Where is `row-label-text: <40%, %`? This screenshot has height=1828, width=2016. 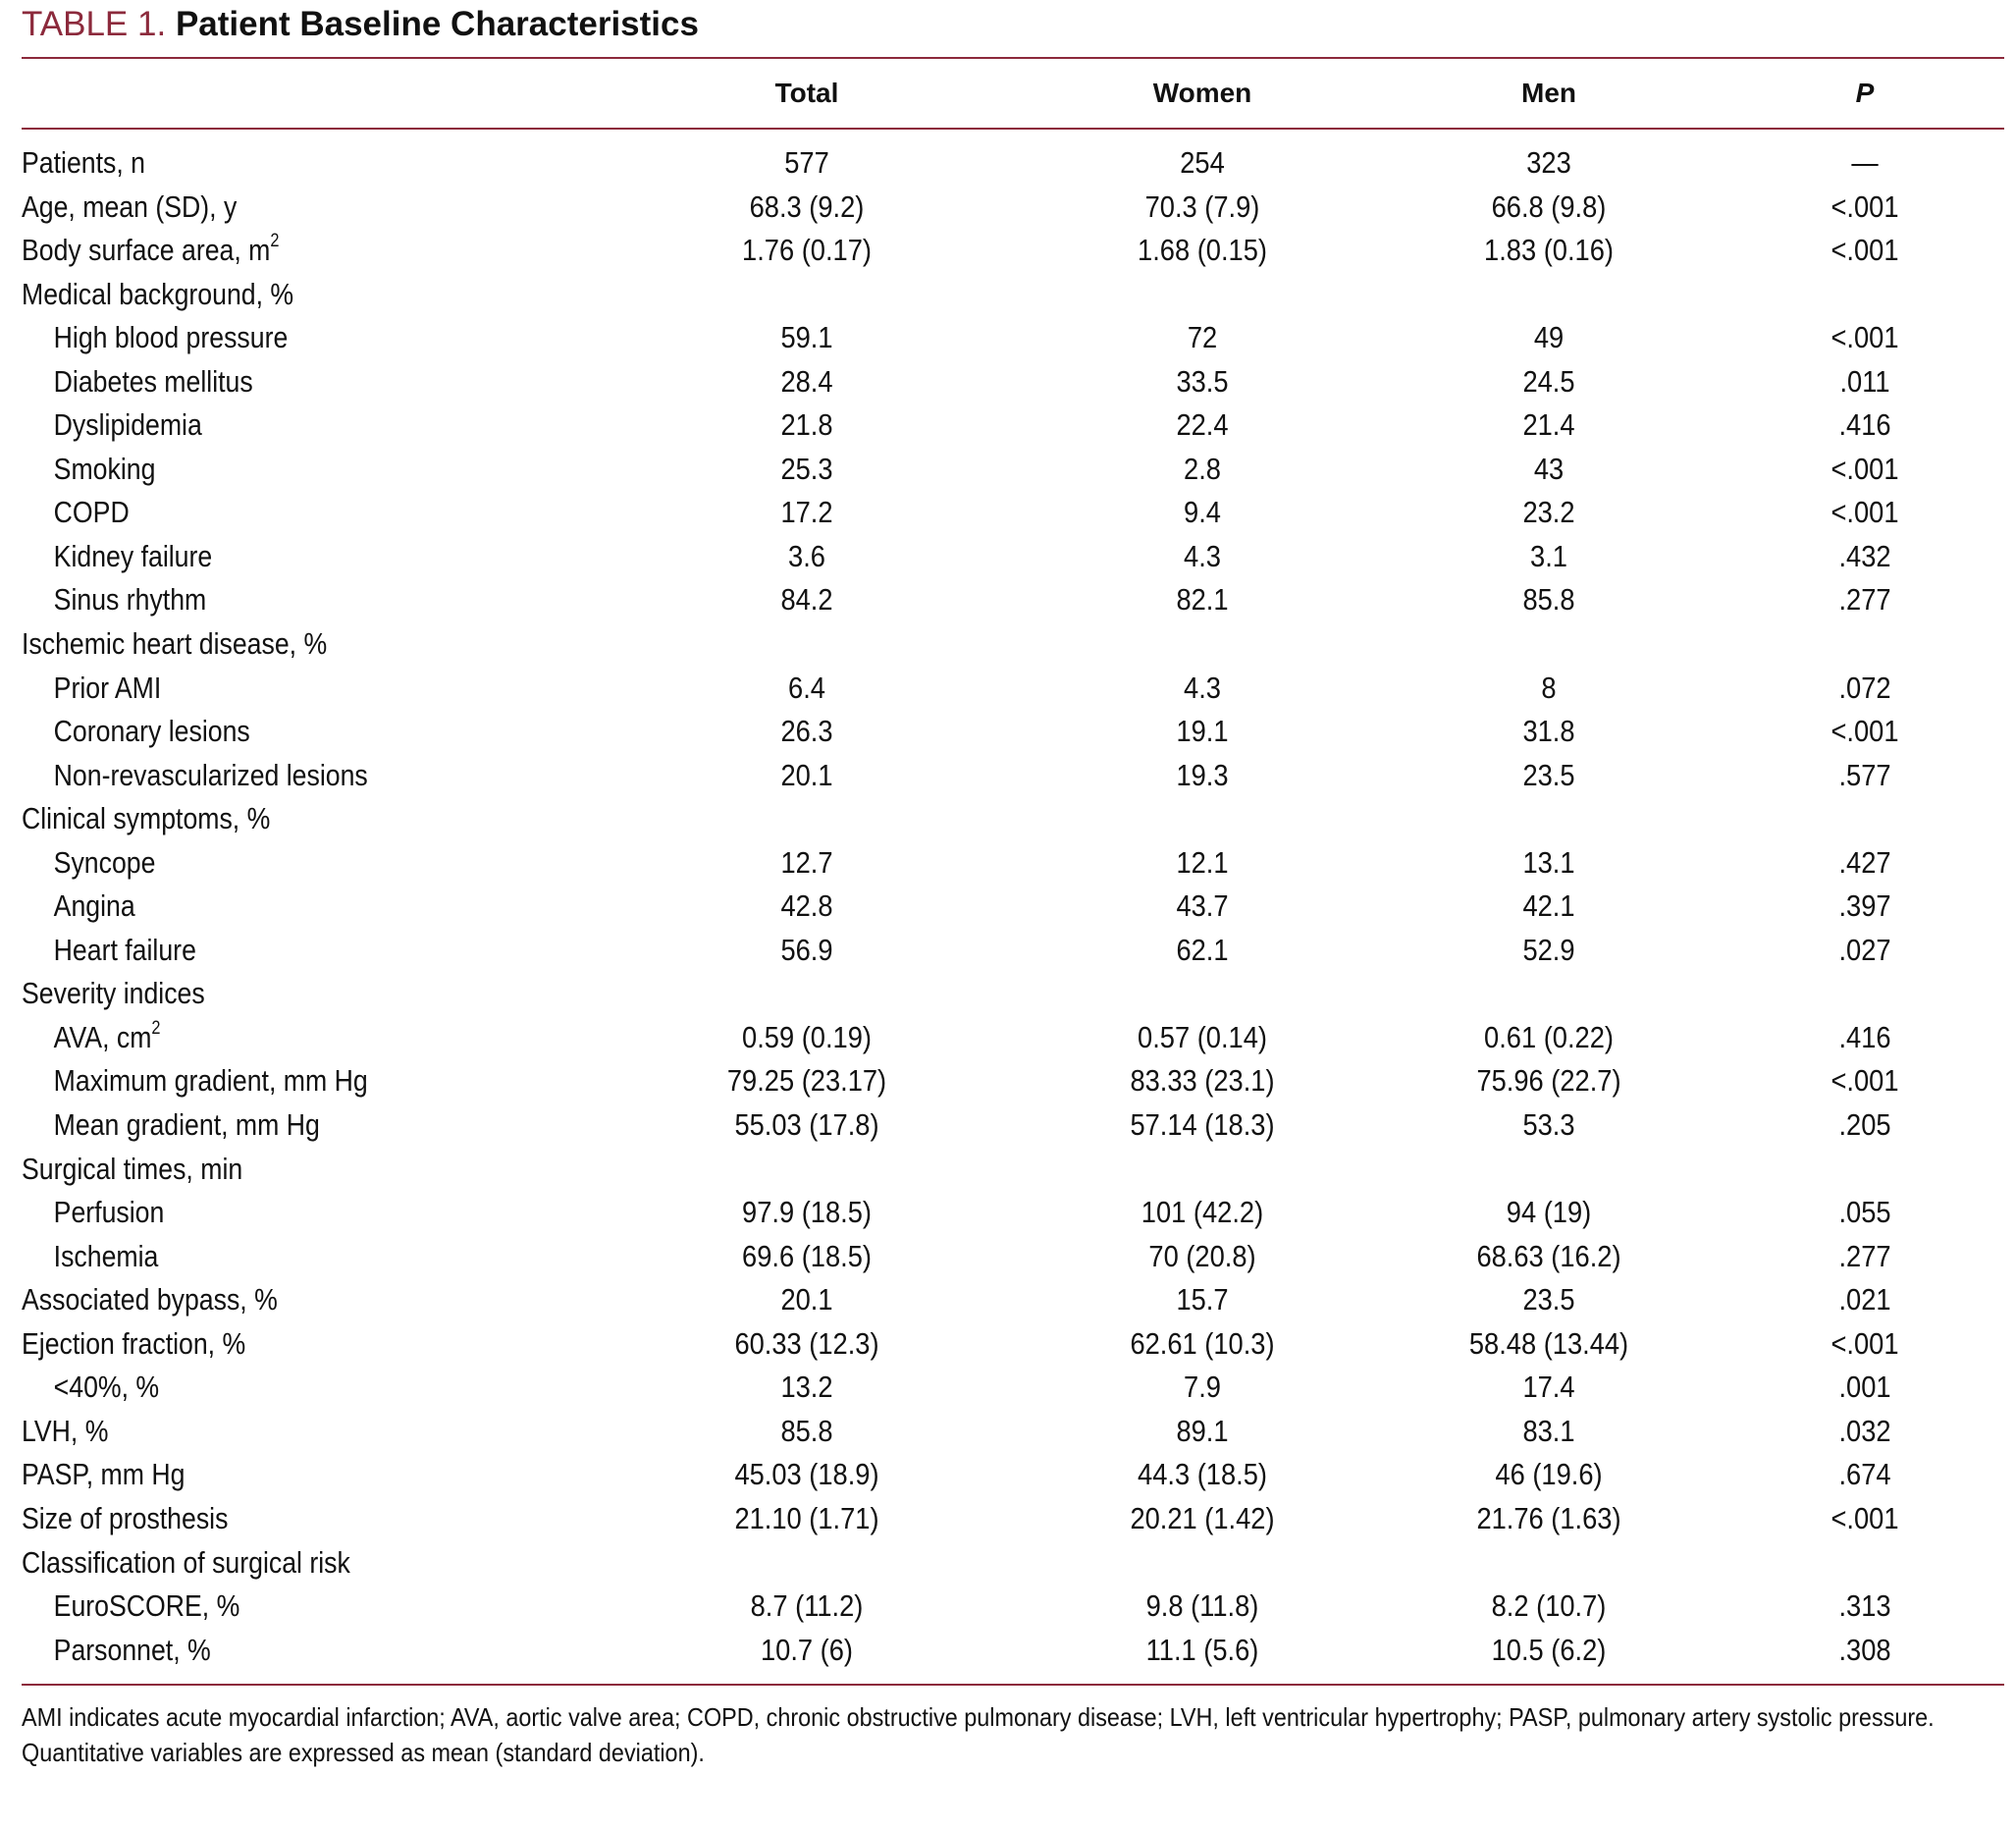 row-label-text: <40%, % is located at coordinates (106, 1387).